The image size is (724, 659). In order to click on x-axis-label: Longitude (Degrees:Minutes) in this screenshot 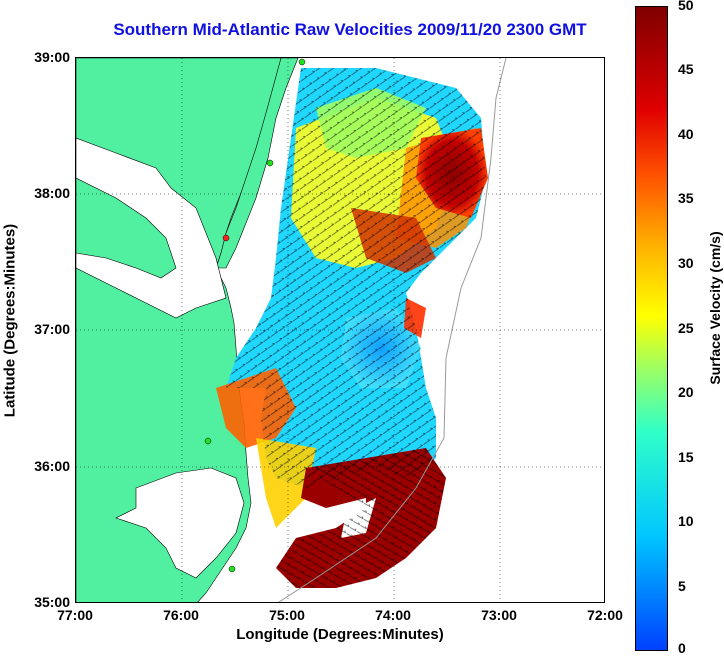, I will do `click(340, 634)`.